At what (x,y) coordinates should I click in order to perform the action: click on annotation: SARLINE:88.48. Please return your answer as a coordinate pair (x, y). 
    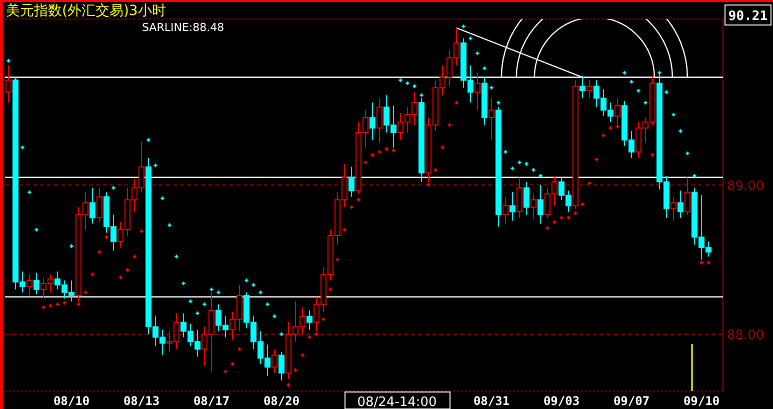
    Looking at the image, I should click on (183, 27).